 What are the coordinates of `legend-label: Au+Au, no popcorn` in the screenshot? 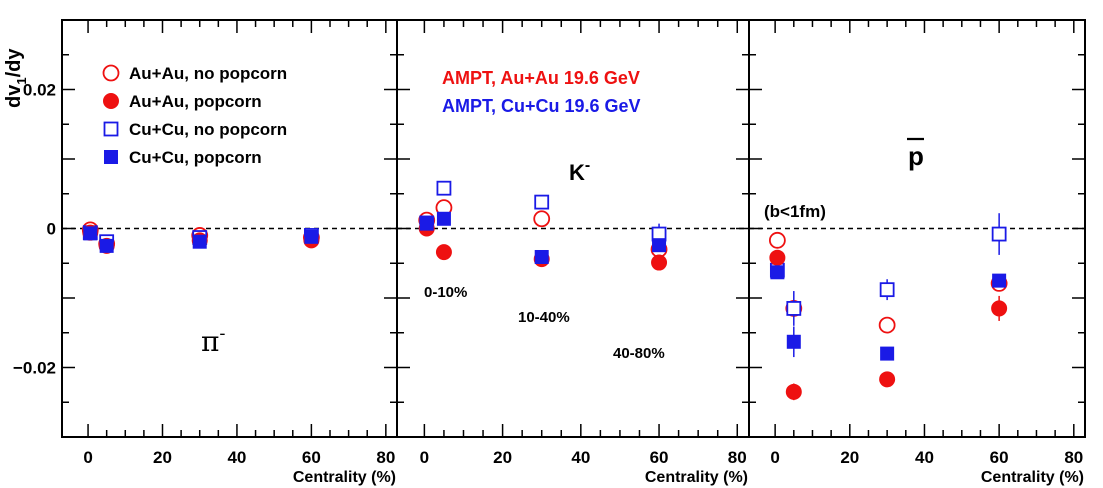 It's located at (208, 73).